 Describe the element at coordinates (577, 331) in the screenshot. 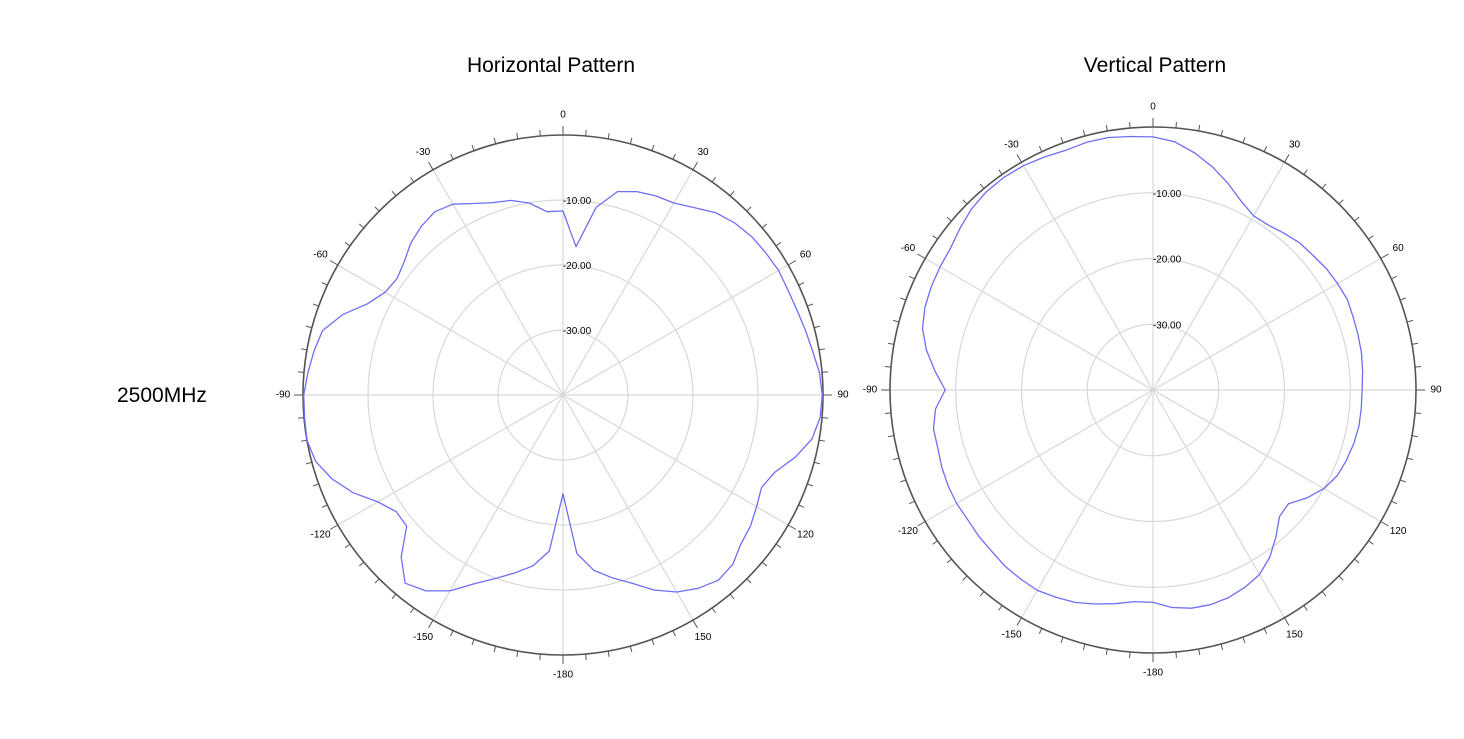

I see `horizontal-radial-label: -30.00` at that location.